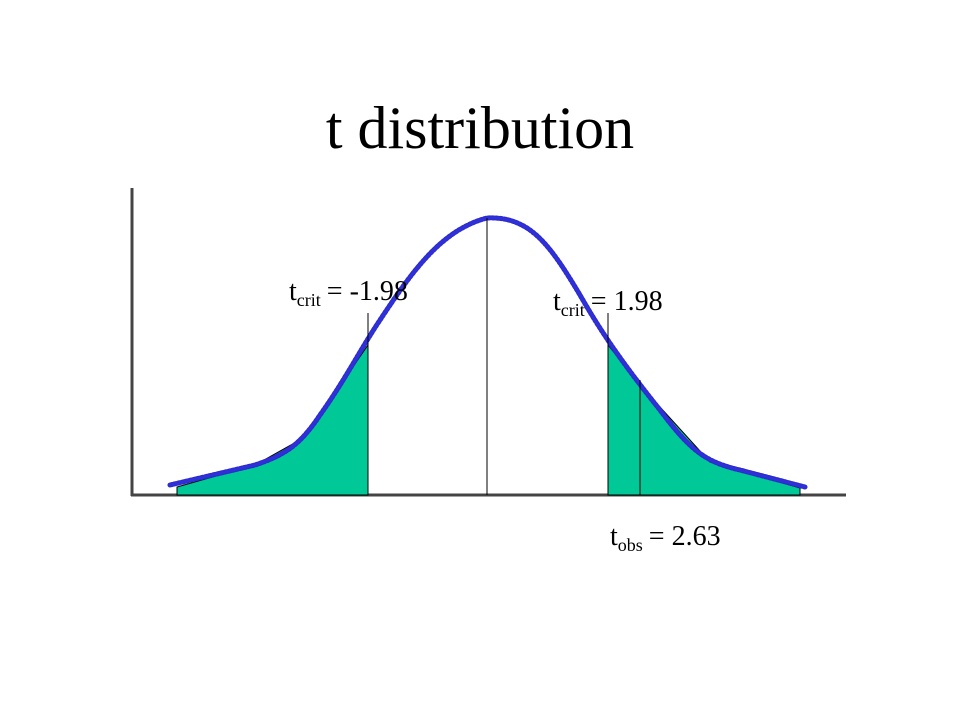  Describe the element at coordinates (627, 301) in the screenshot. I see `label-value: = 1.98` at that location.